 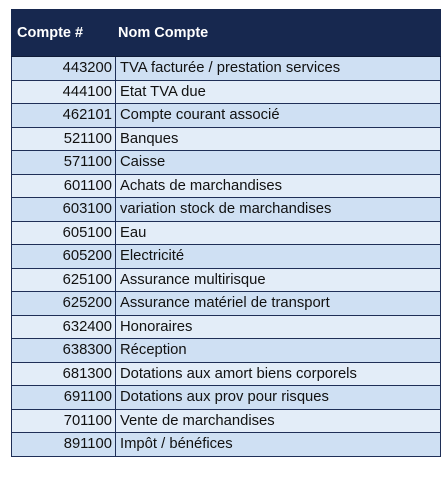 I want to click on table-row: 603100 variation stock de marchandises, so click(x=226, y=210).